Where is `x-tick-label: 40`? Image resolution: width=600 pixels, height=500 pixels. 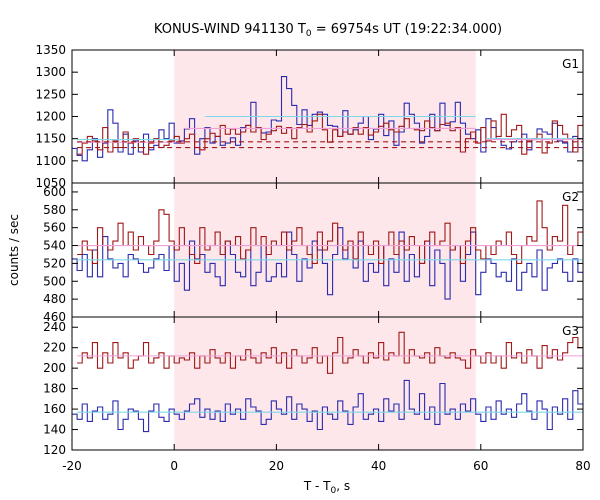
x-tick-label: 40 is located at coordinates (378, 466).